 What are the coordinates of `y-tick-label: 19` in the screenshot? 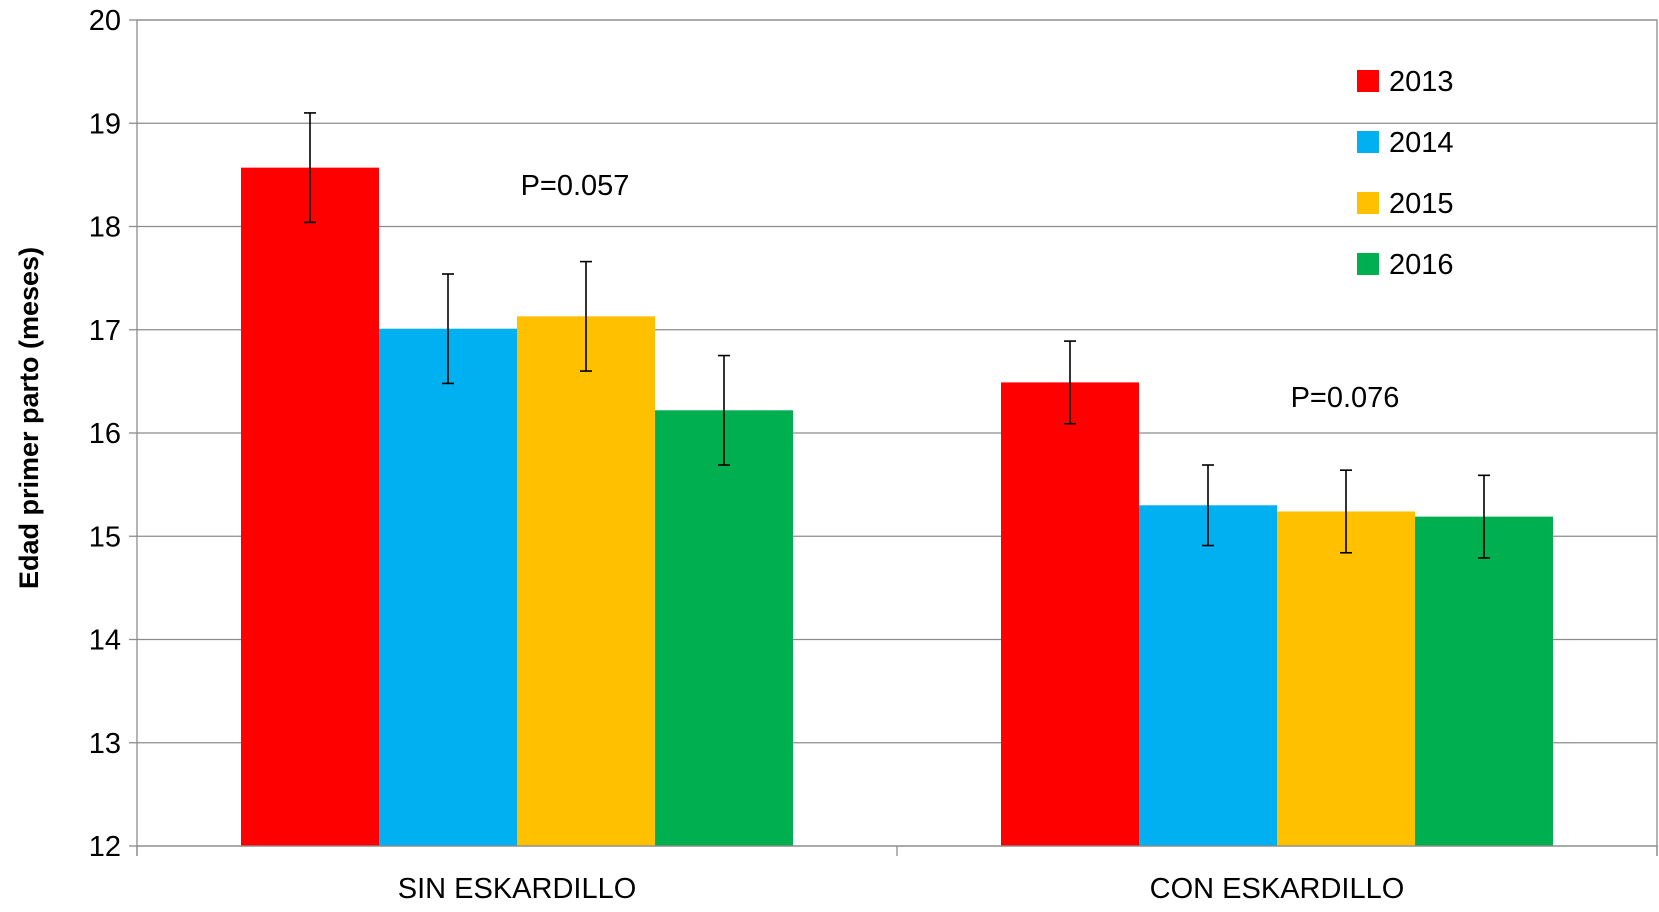 It's located at (105, 124).